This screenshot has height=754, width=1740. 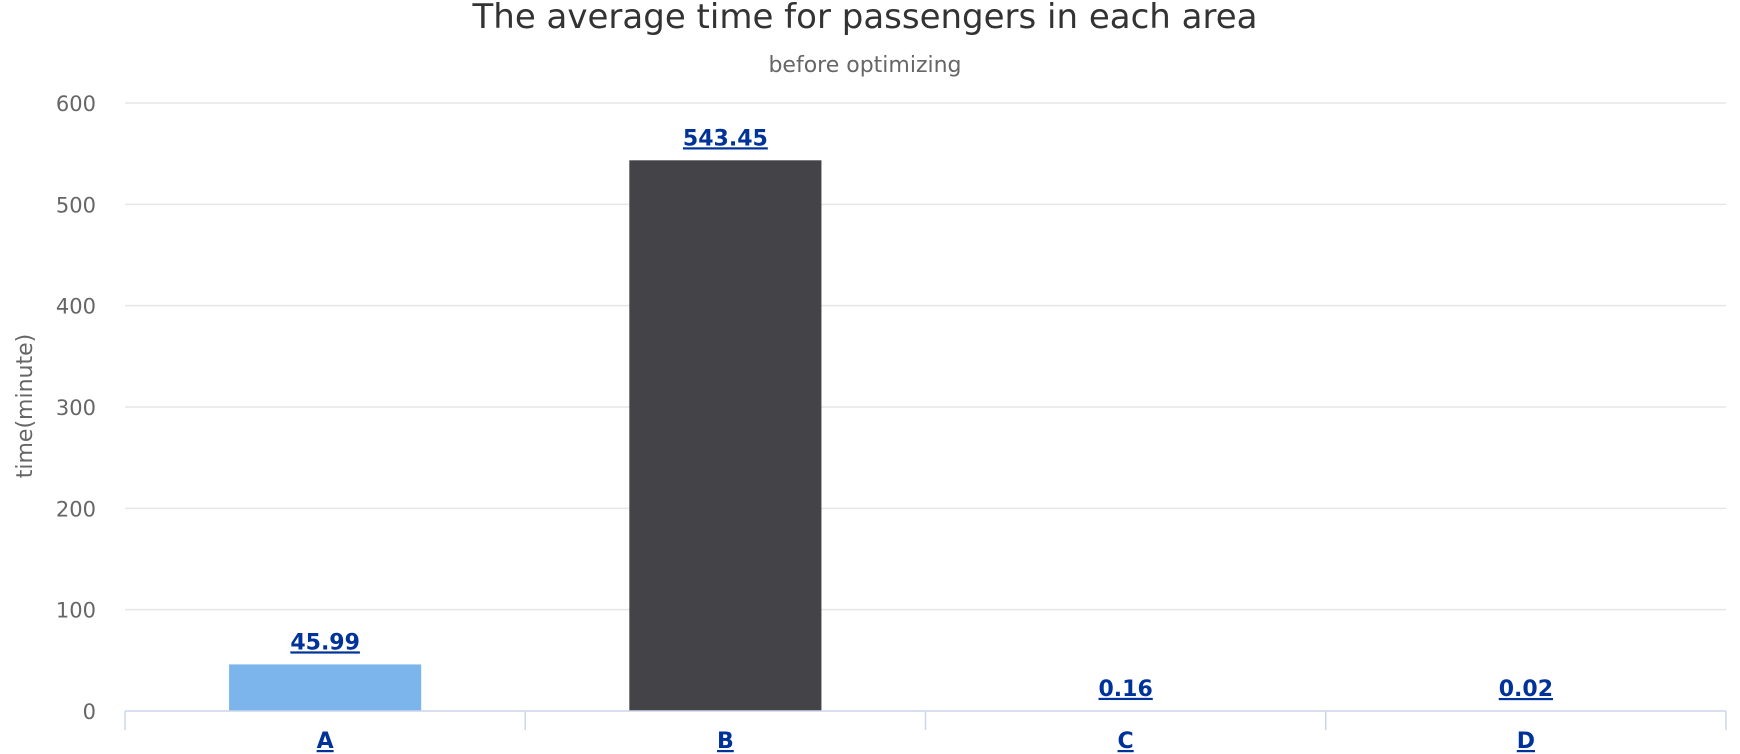 I want to click on y-tick-label-600: 600, so click(x=76, y=104).